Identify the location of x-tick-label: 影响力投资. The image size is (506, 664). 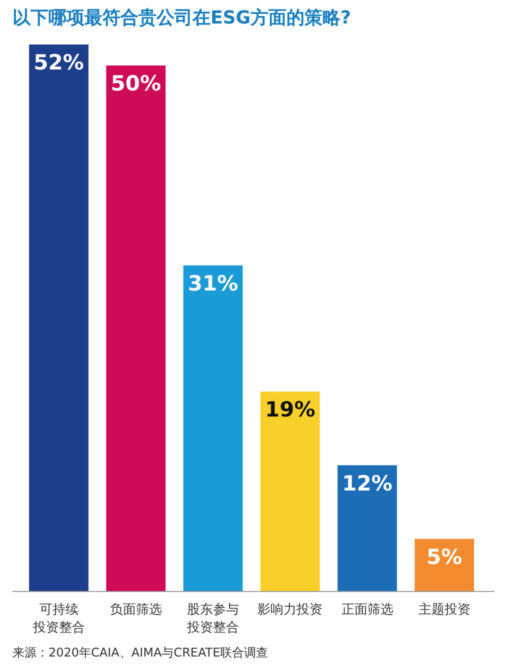
(290, 610).